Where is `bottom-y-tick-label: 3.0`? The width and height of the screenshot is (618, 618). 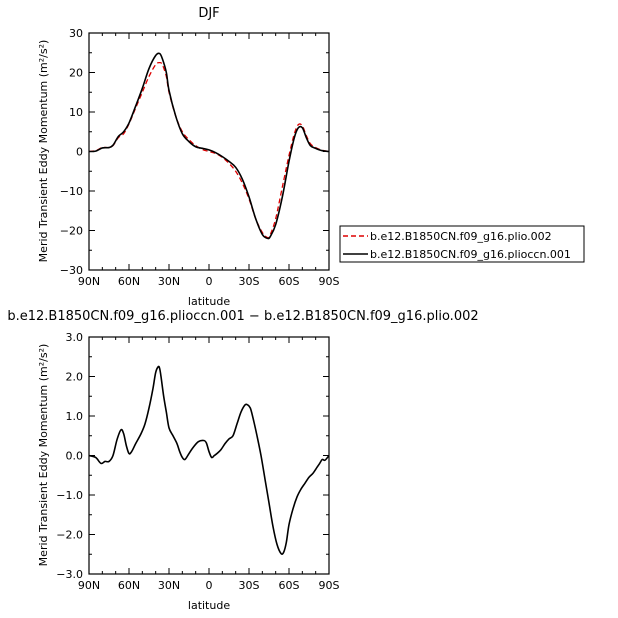 bottom-y-tick-label: 3.0 is located at coordinates (75, 337).